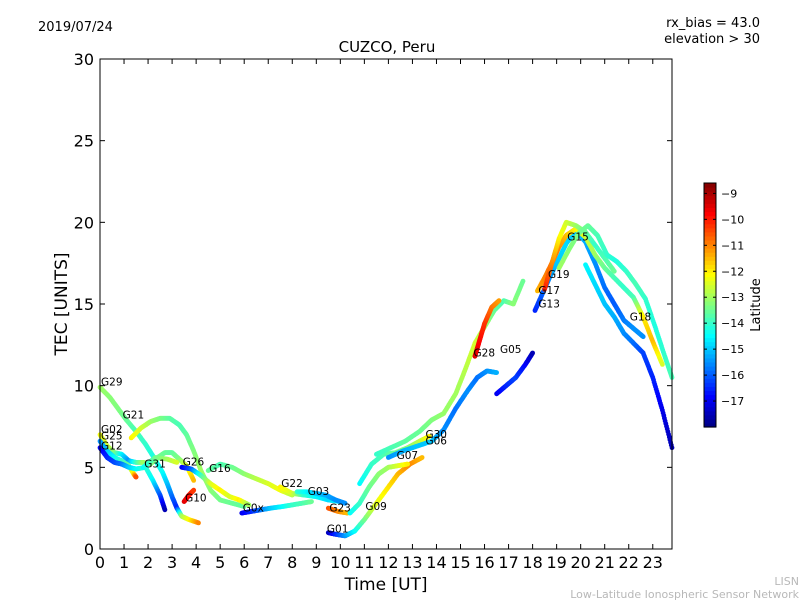 The width and height of the screenshot is (800, 600). Describe the element at coordinates (578, 237) in the screenshot. I see `satellite-label: G15` at that location.